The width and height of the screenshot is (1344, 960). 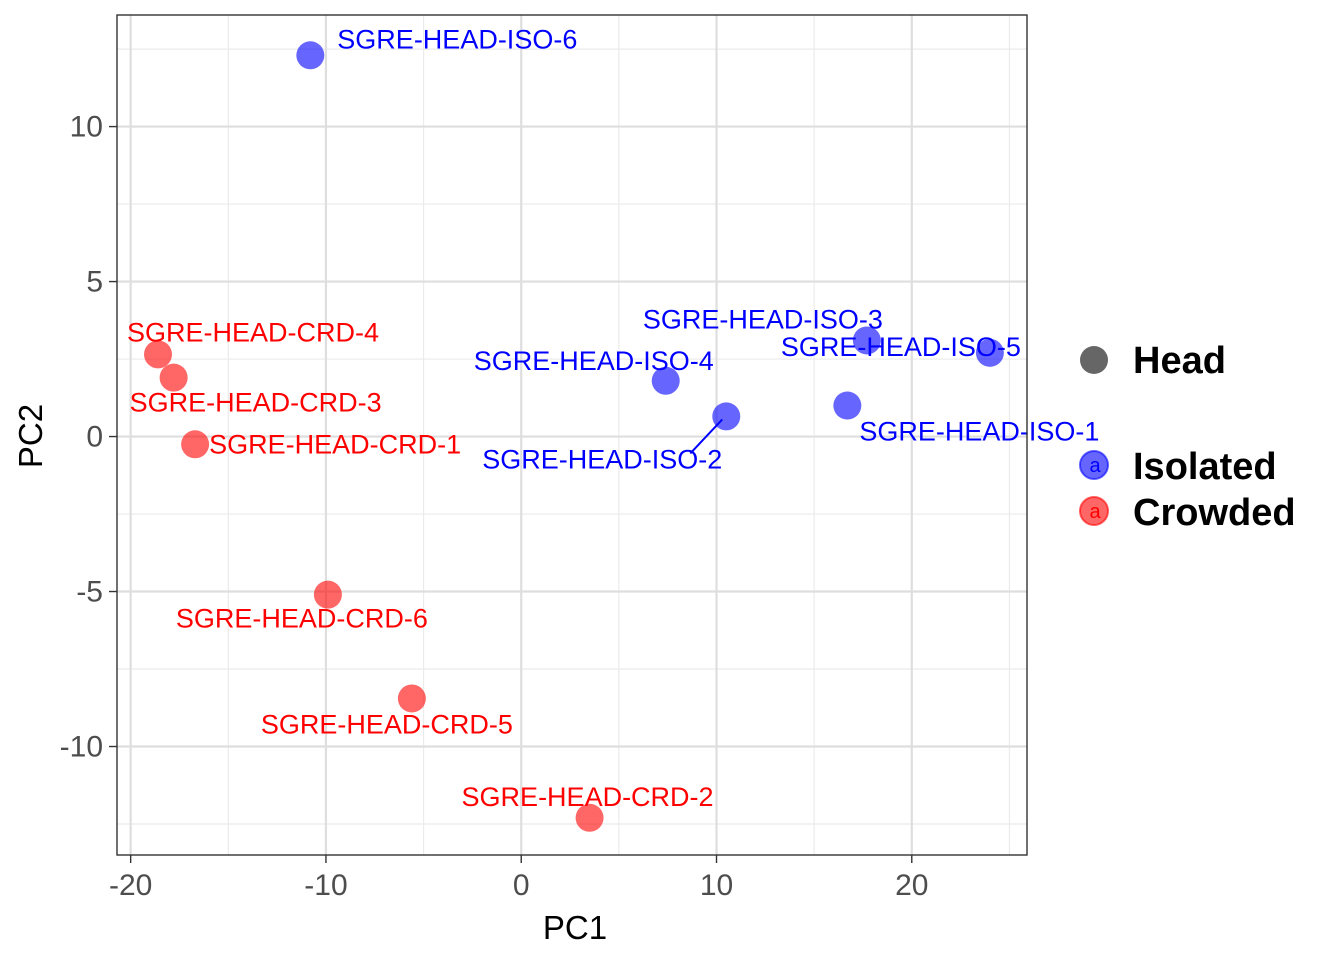 I want to click on legend-key-isolated-letter: a, so click(x=1095, y=466).